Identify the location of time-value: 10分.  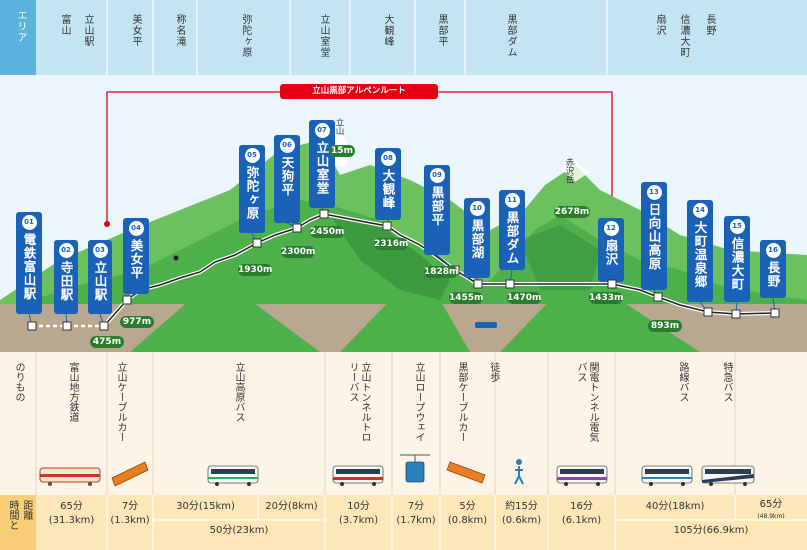
(358, 506).